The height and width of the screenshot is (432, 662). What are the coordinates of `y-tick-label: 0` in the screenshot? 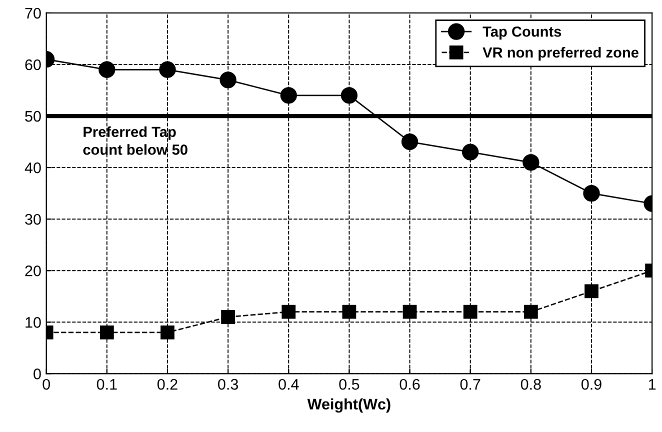 It's located at (37, 374).